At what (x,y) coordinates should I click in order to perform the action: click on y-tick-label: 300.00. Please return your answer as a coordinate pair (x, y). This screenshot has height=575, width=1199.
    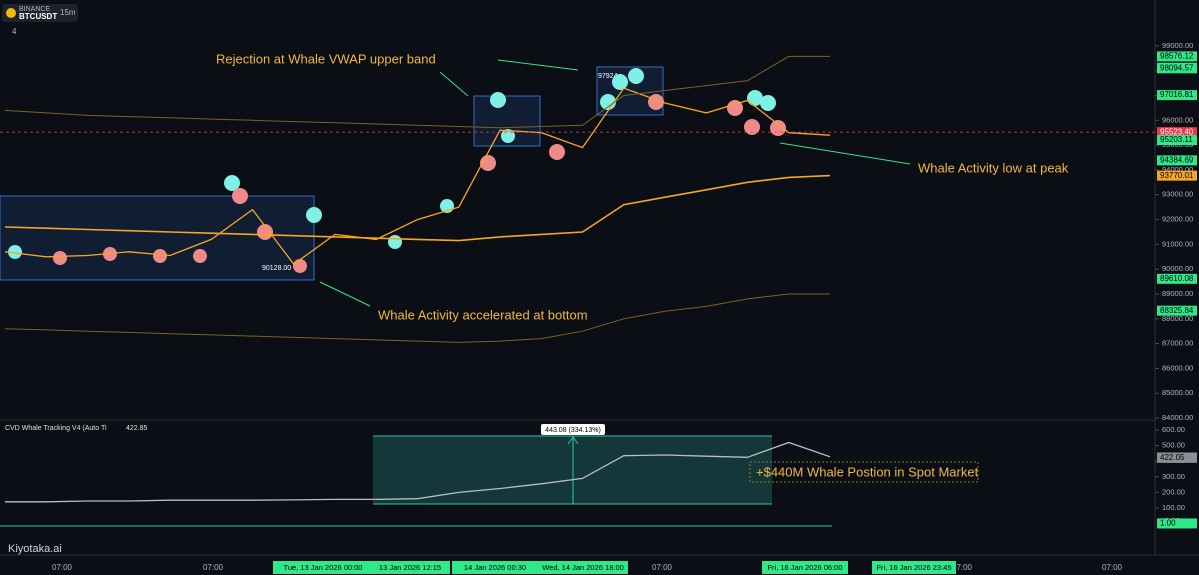
    Looking at the image, I should click on (1173, 476).